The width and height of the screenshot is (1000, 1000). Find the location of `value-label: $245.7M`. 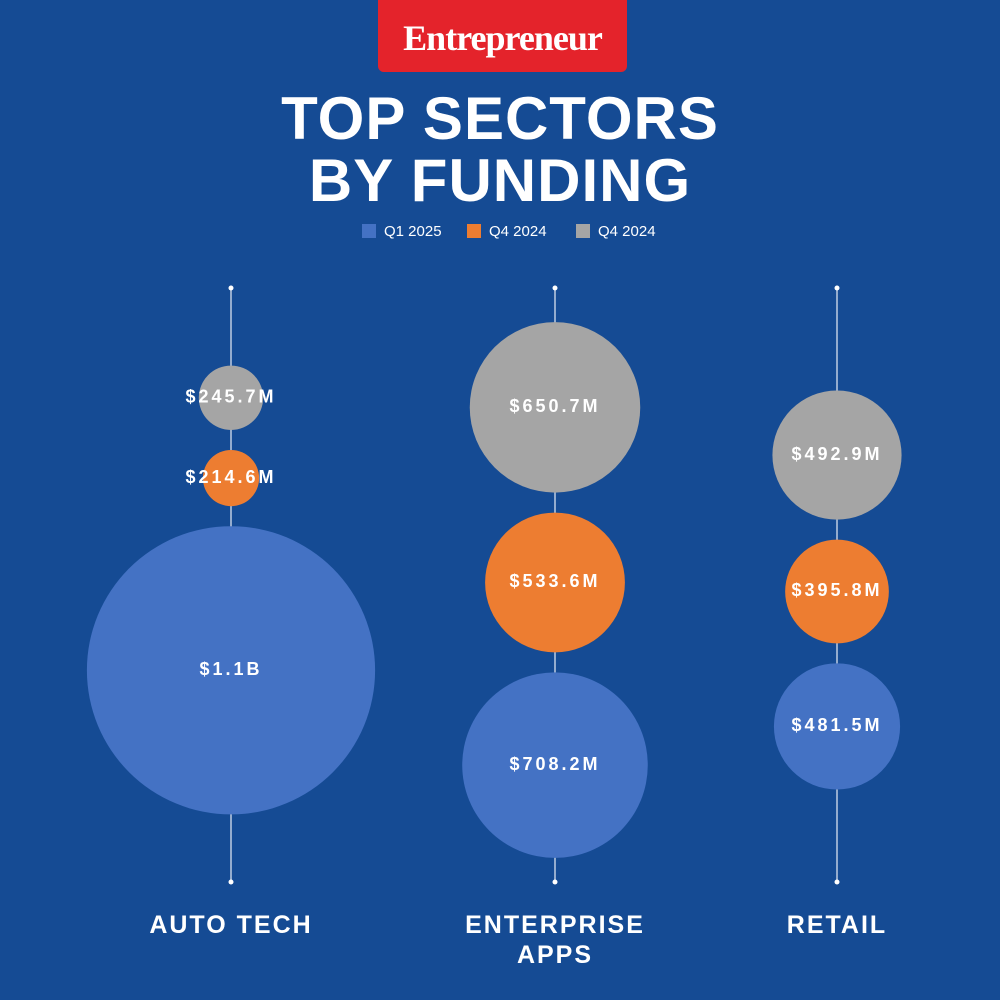

value-label: $245.7M is located at coordinates (230, 397).